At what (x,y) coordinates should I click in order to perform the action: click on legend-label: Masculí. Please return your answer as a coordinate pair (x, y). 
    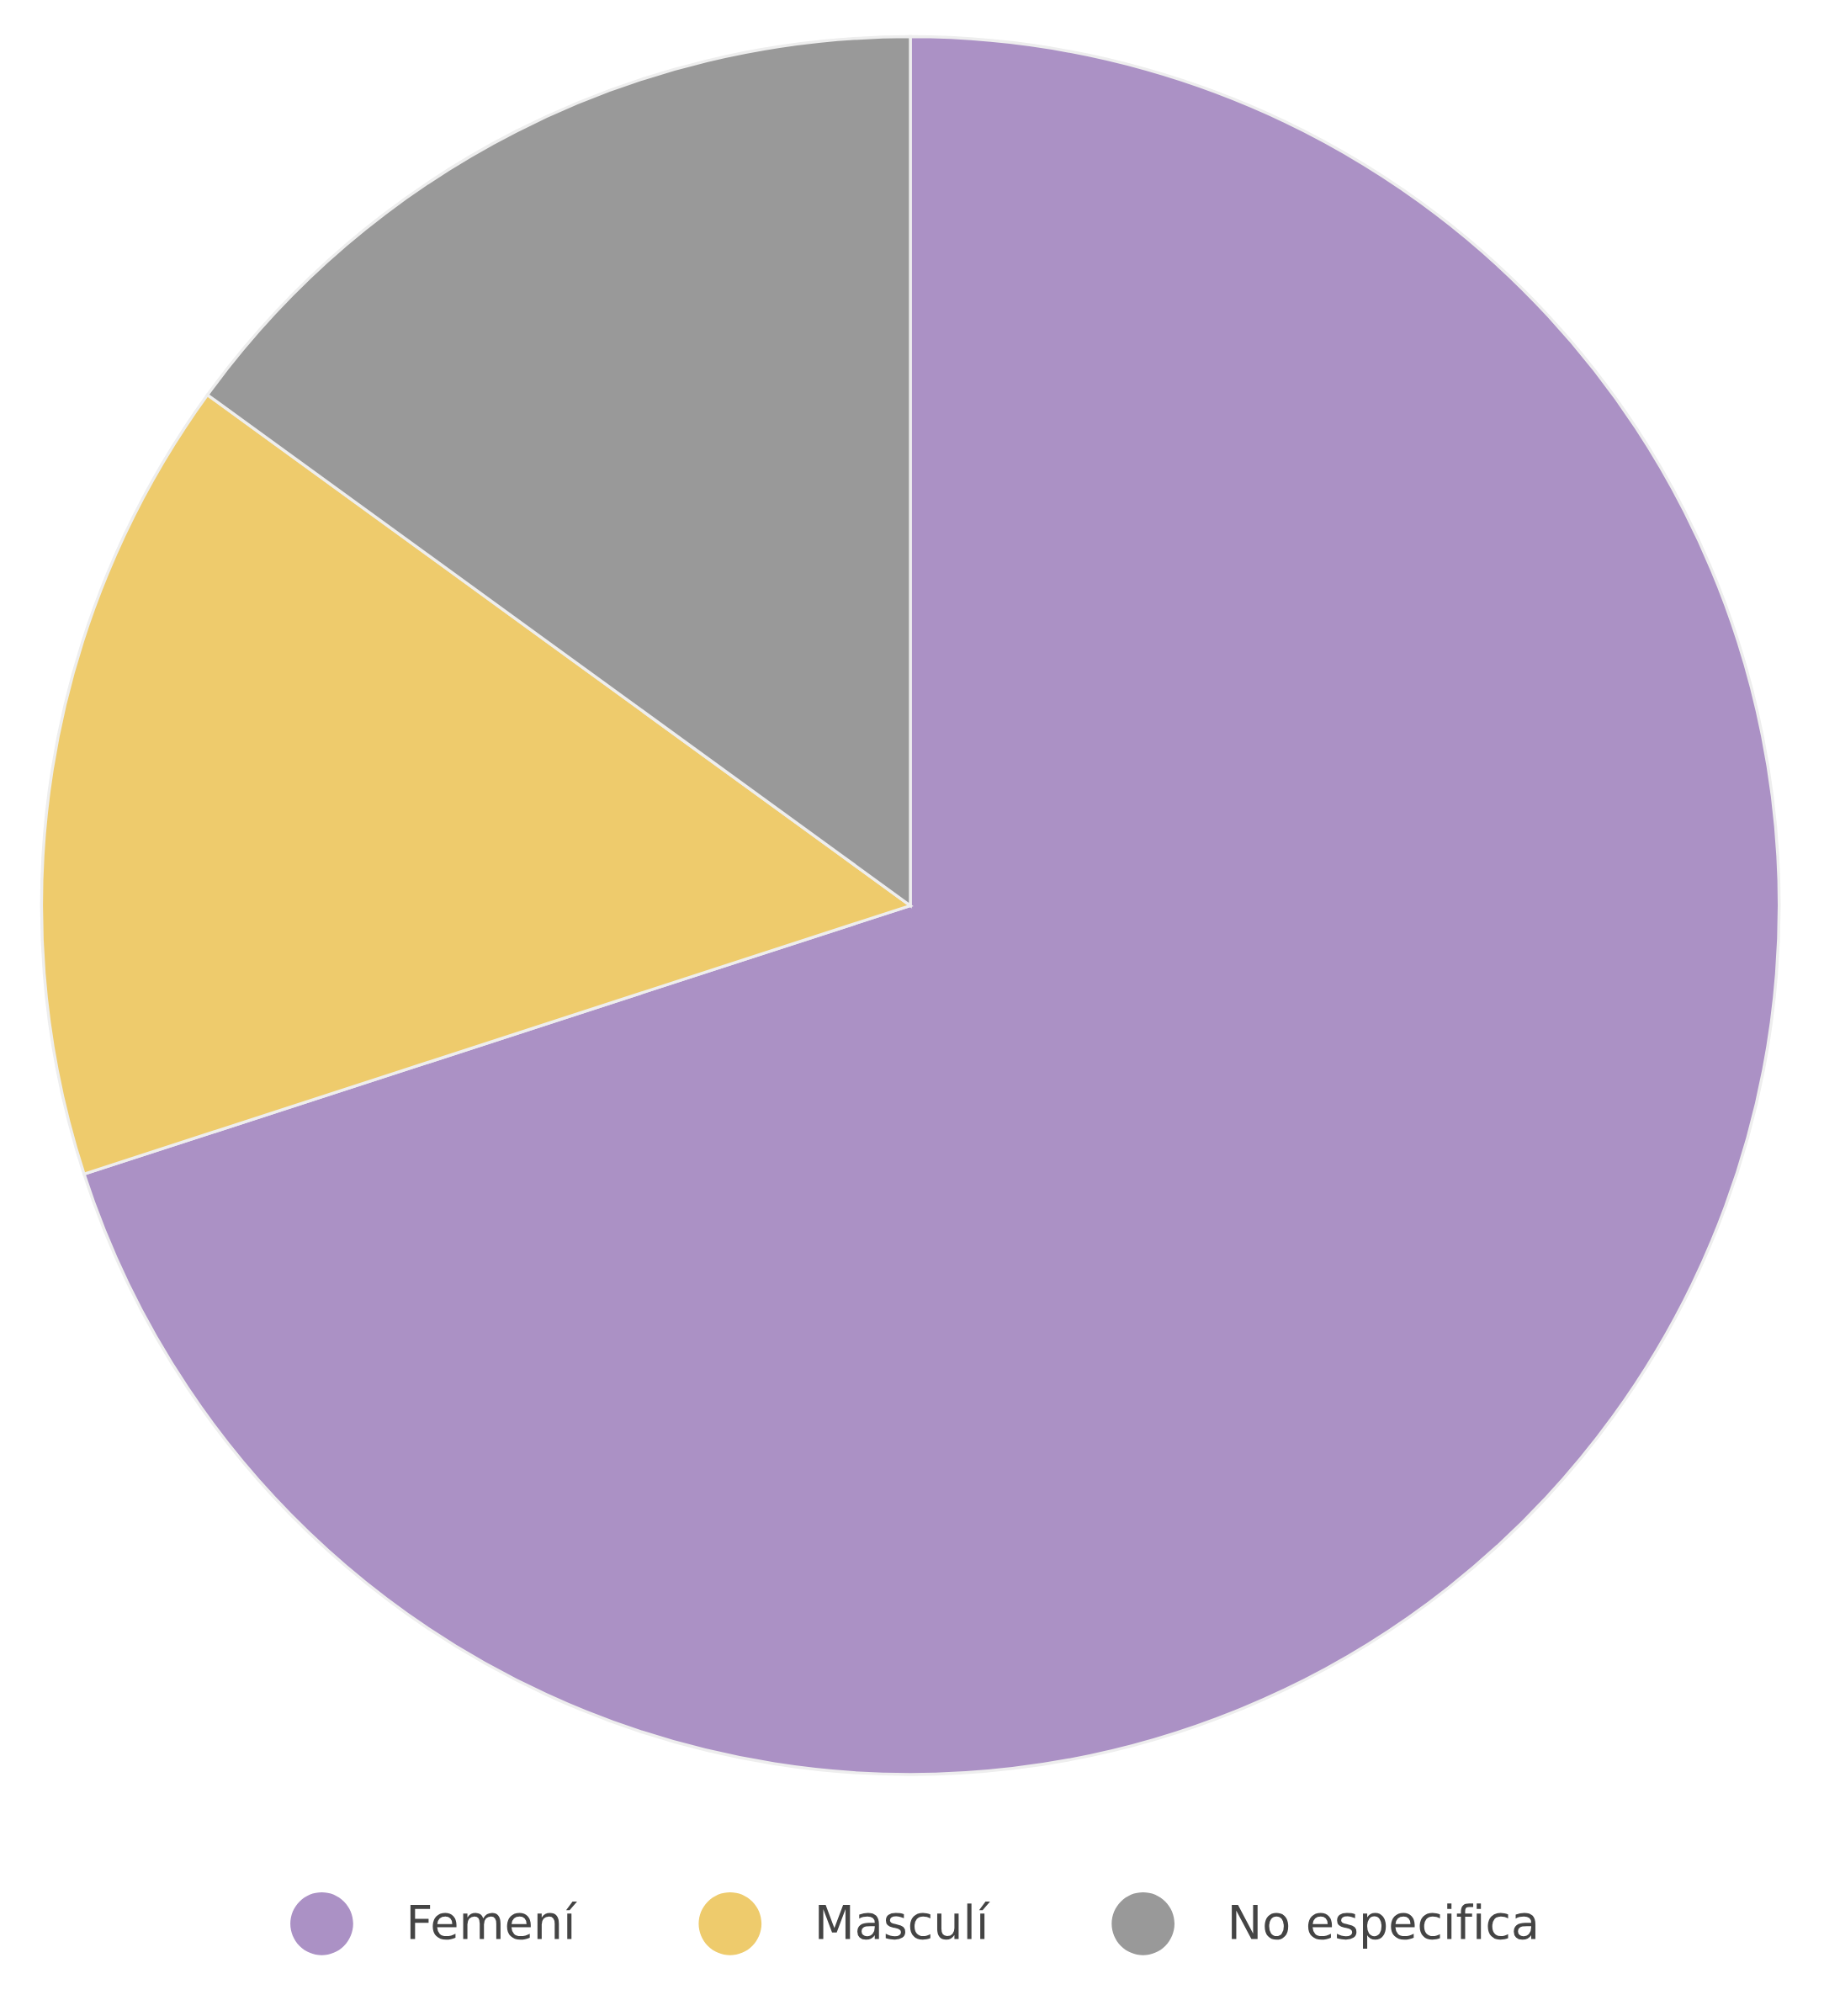
    Looking at the image, I should click on (905, 1921).